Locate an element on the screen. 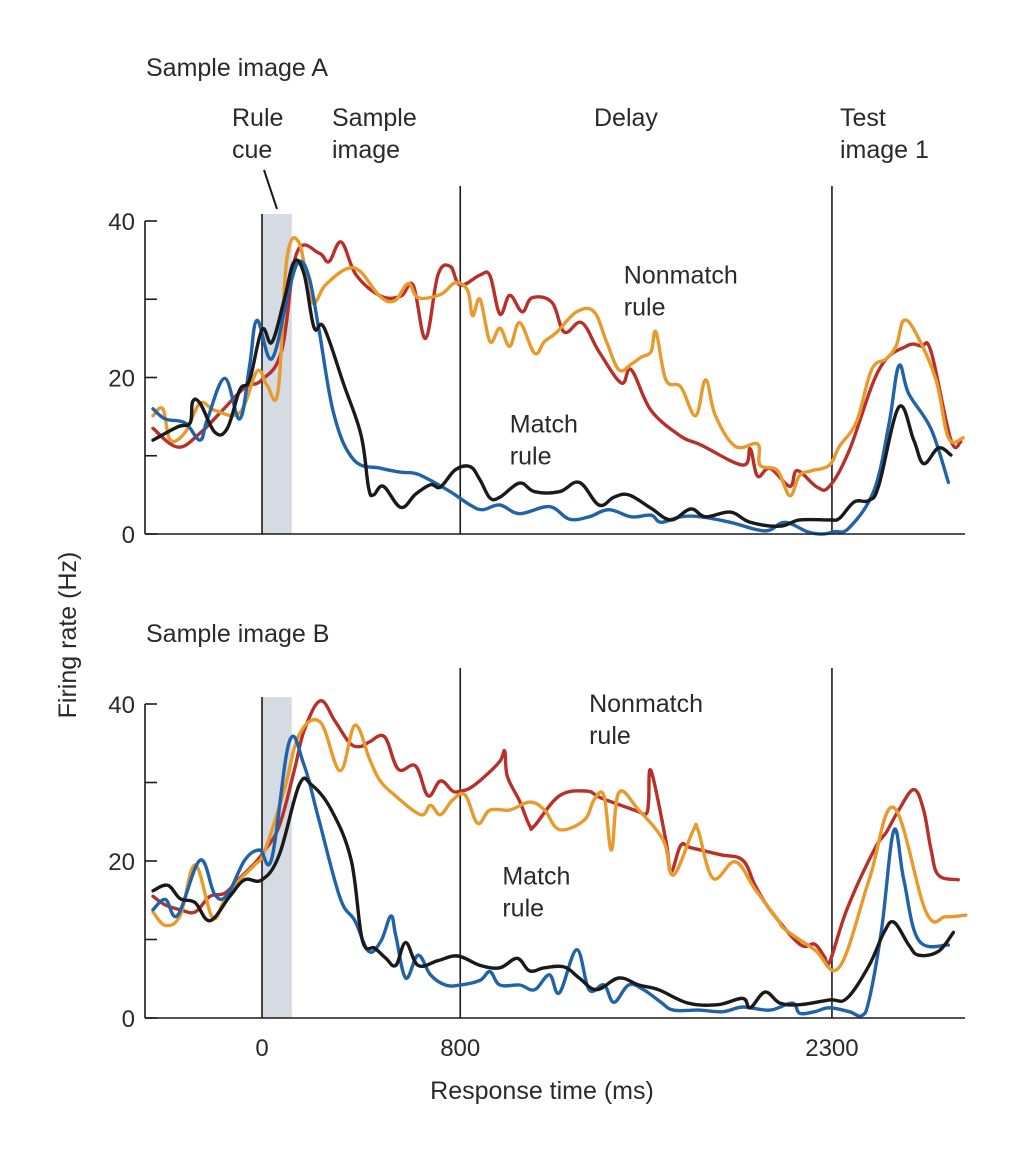 The height and width of the screenshot is (1153, 1021). phase-label-test-line2: image 1 is located at coordinates (884, 150).